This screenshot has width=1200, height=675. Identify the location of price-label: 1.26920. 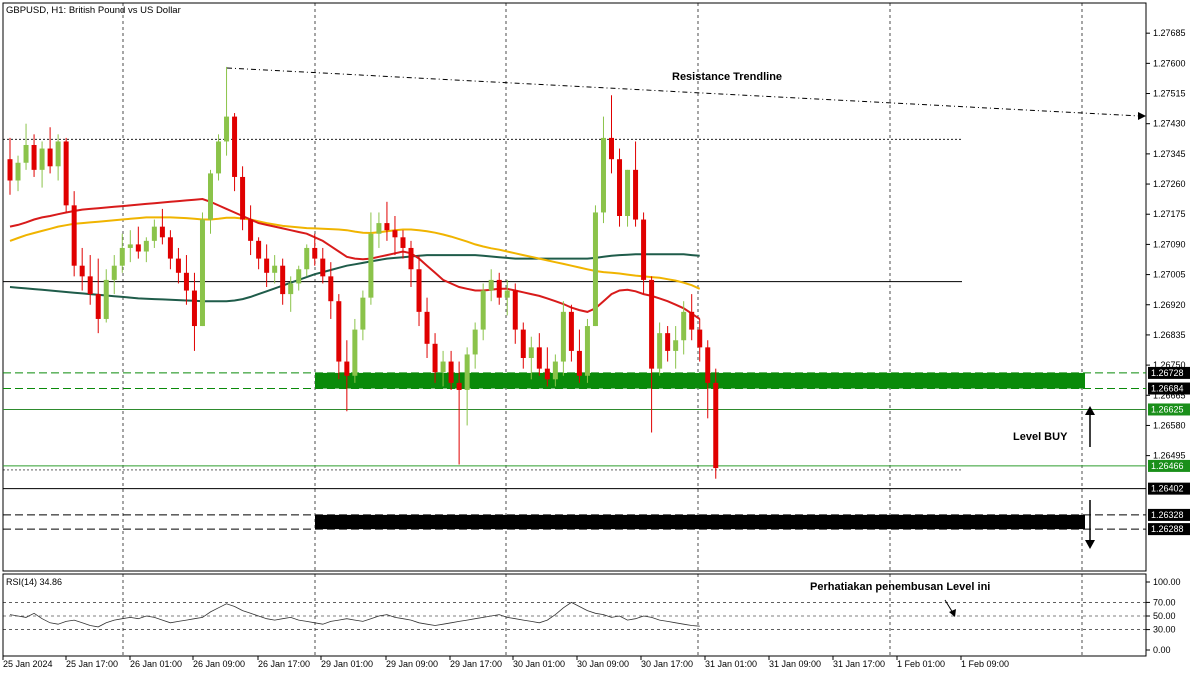
(1169, 305).